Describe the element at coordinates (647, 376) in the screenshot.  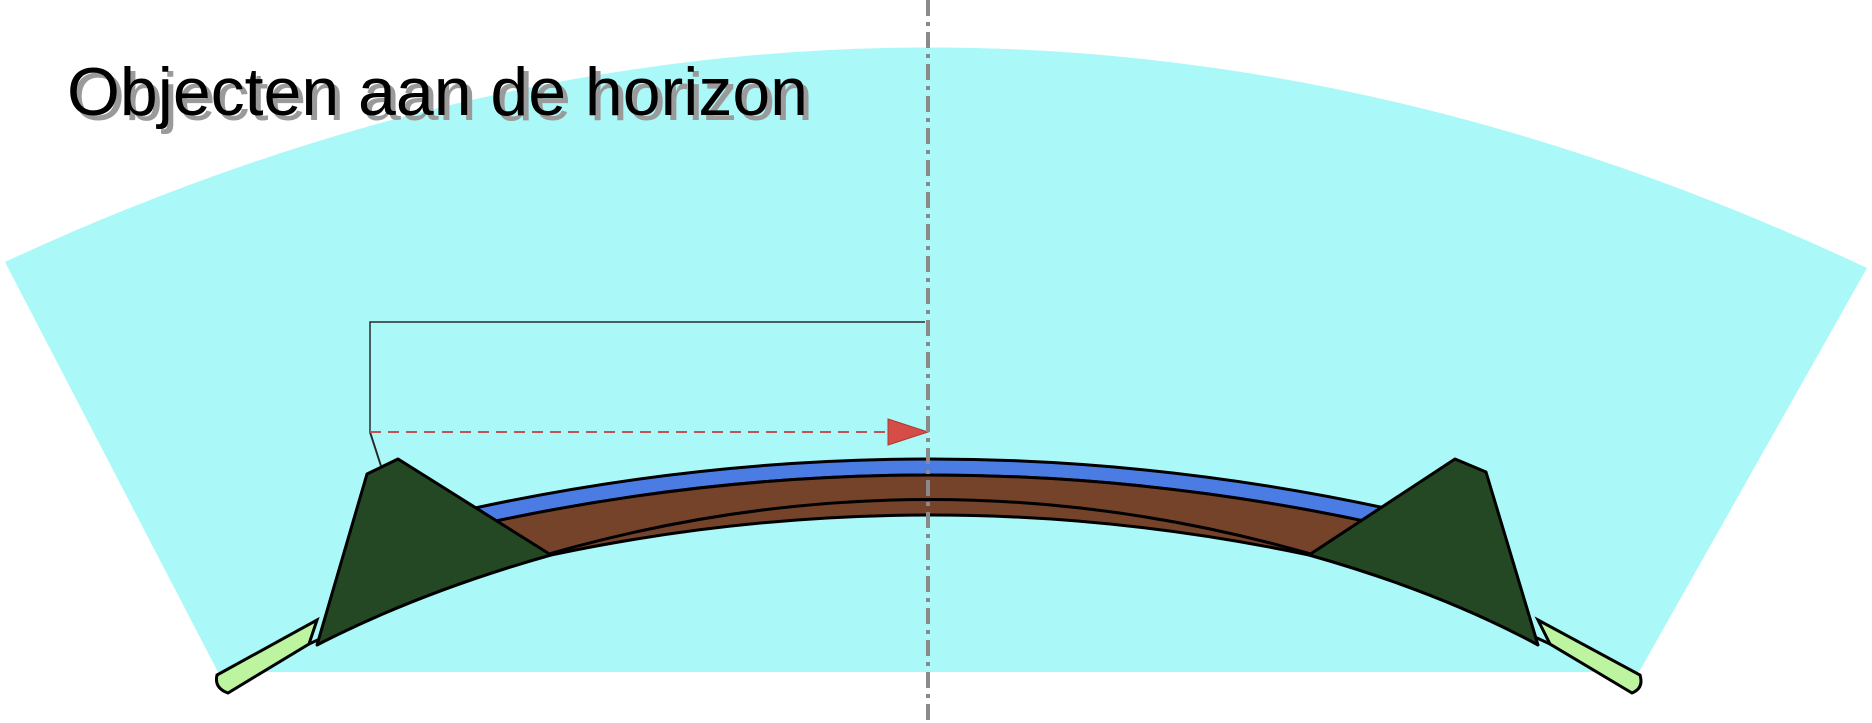
I see `sight-line-box` at that location.